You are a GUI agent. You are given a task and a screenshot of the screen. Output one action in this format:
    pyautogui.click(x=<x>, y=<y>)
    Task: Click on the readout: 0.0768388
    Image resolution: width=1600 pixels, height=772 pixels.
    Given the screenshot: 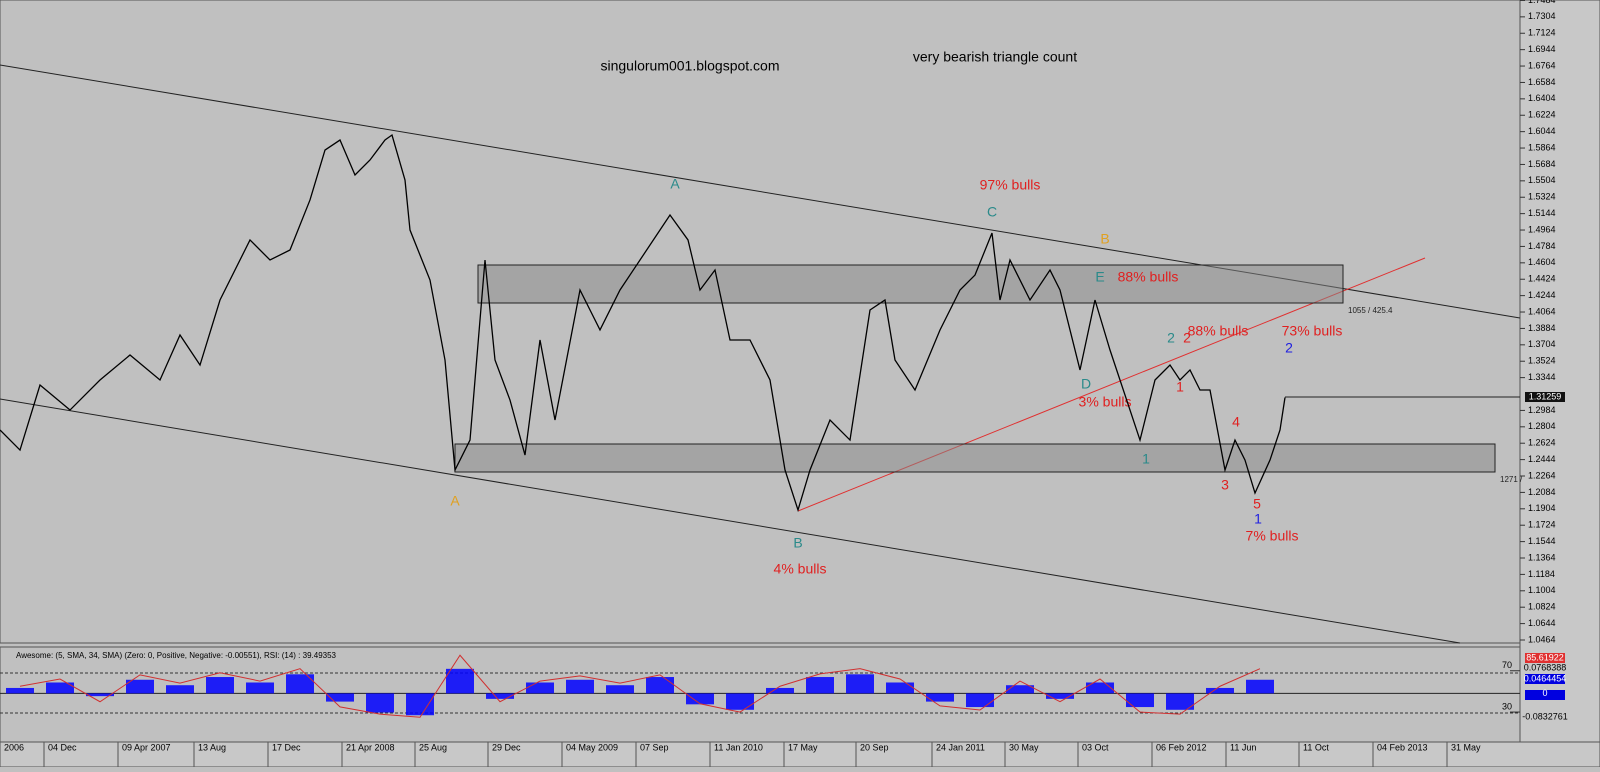 What is the action you would take?
    pyautogui.click(x=1545, y=667)
    